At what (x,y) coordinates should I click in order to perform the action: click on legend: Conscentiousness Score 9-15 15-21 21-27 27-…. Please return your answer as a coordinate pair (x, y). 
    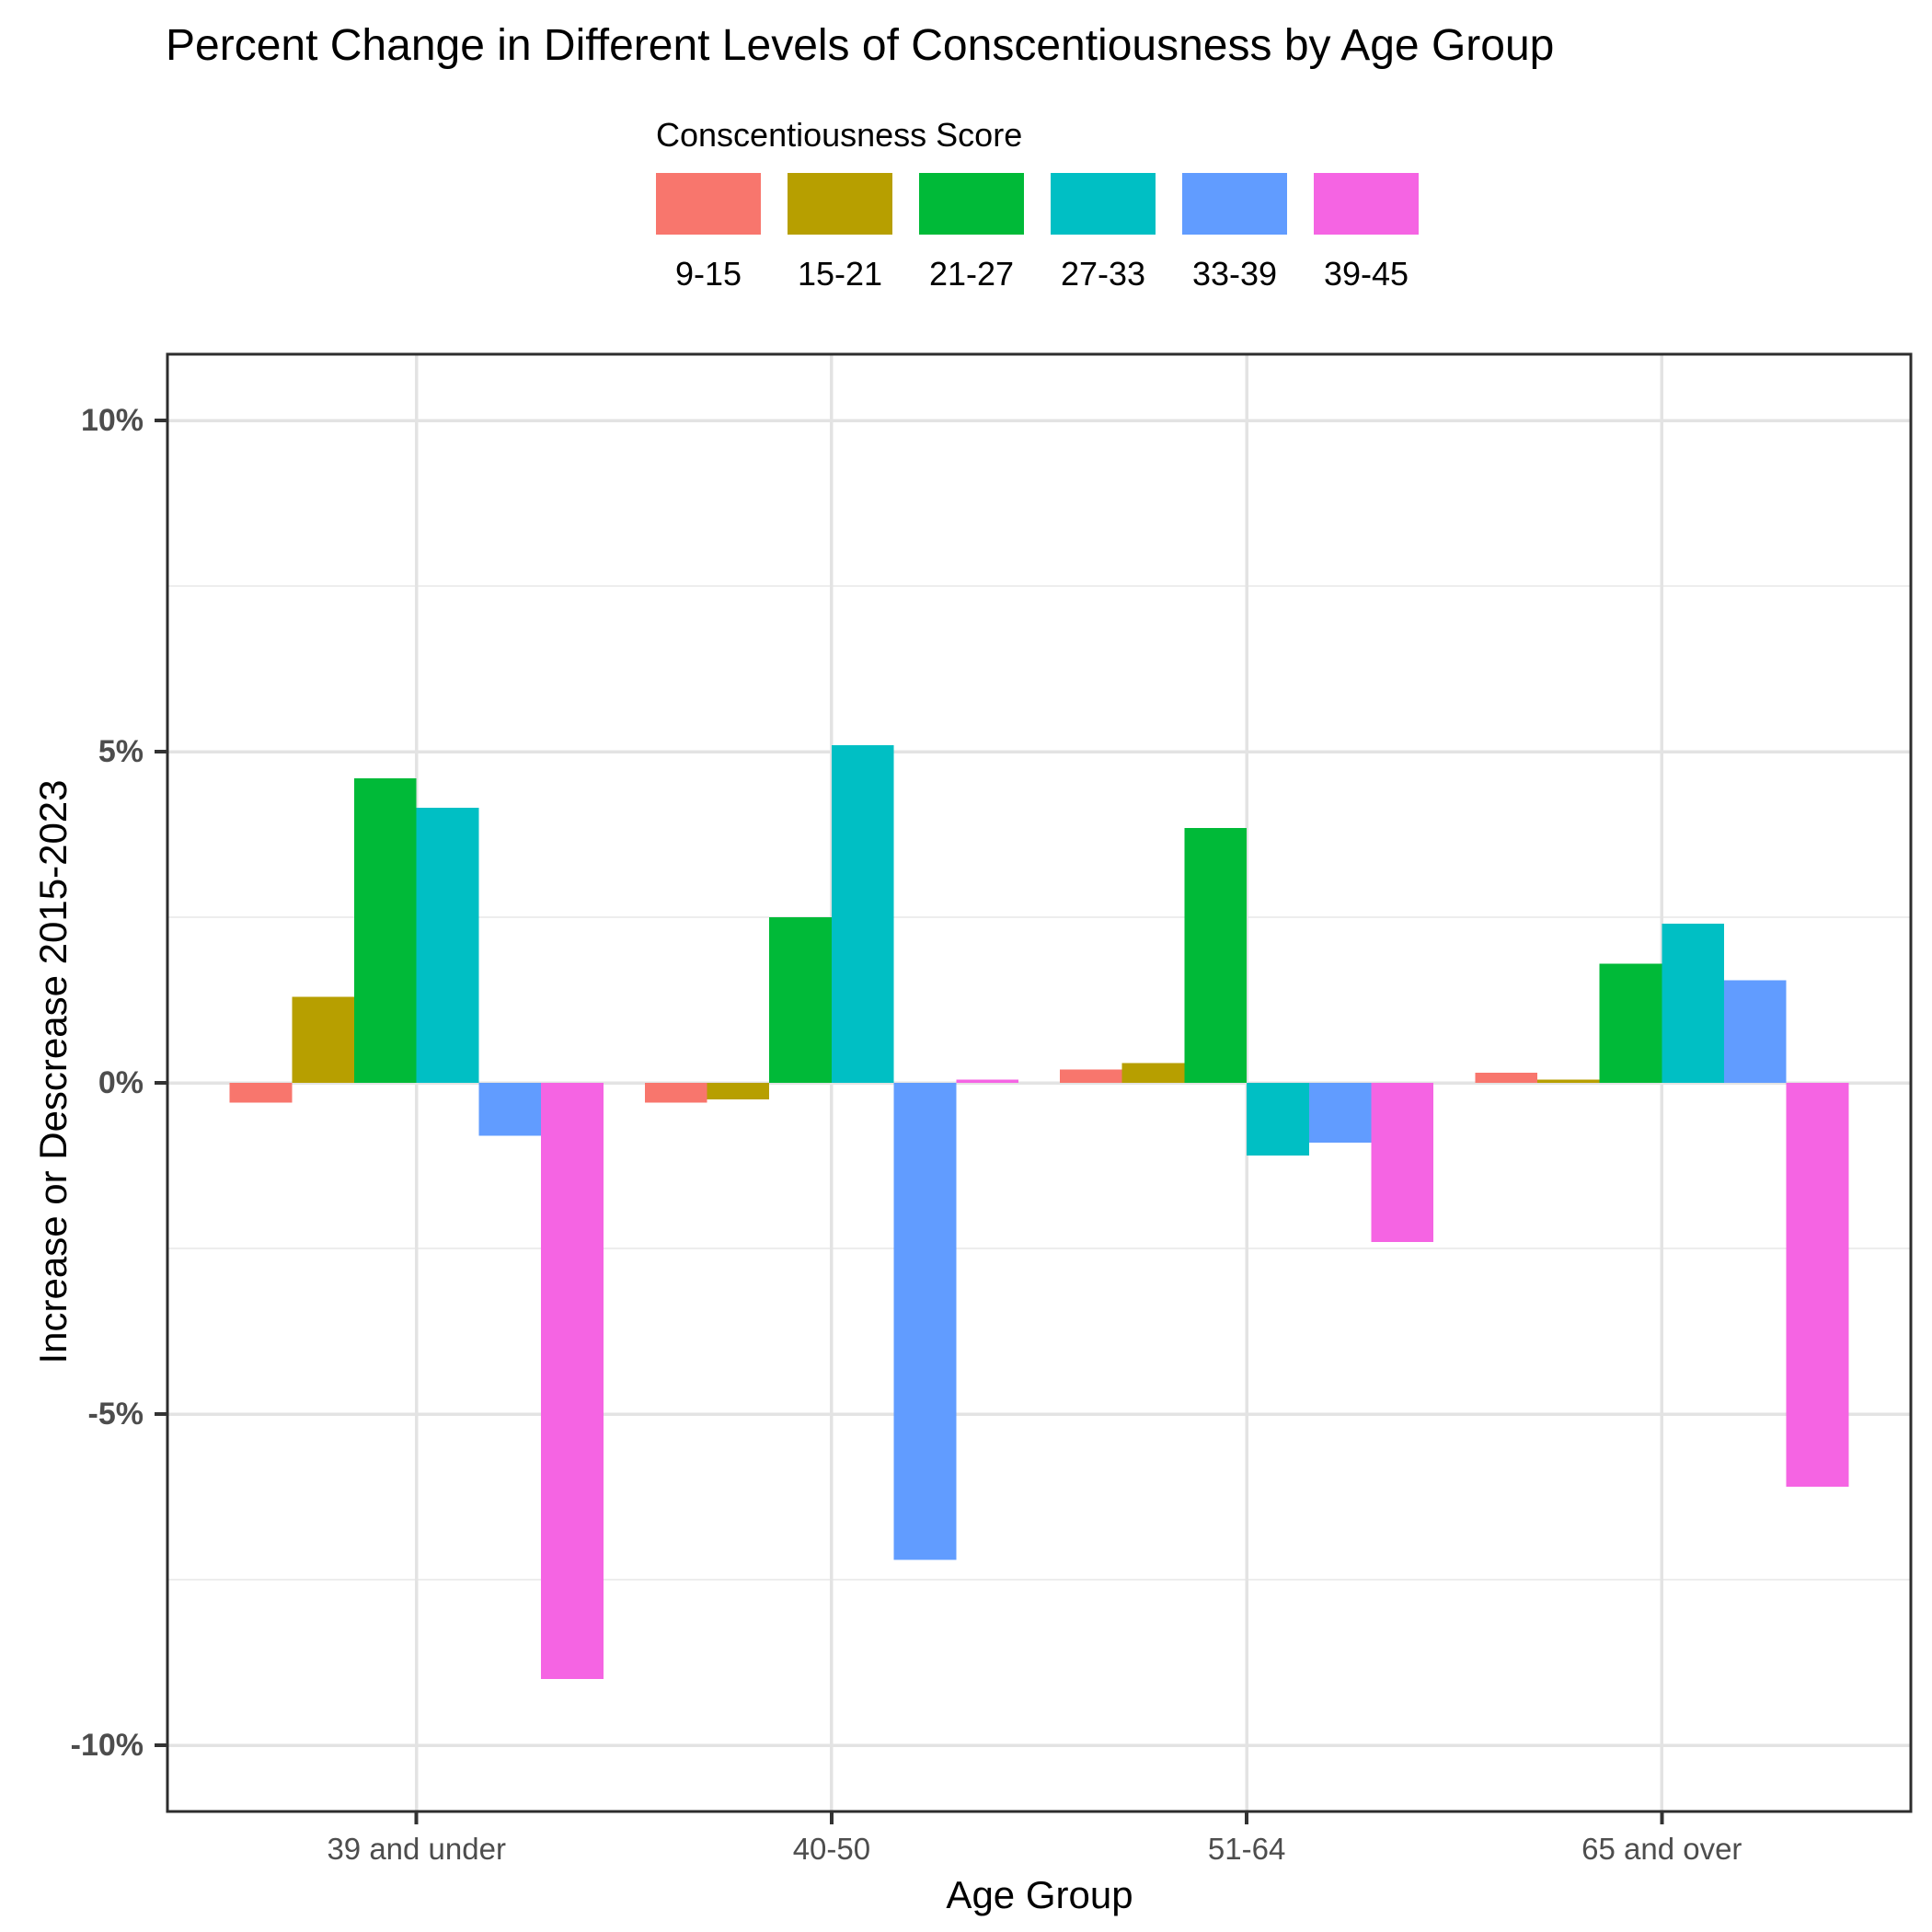
    Looking at the image, I should click on (1037, 204).